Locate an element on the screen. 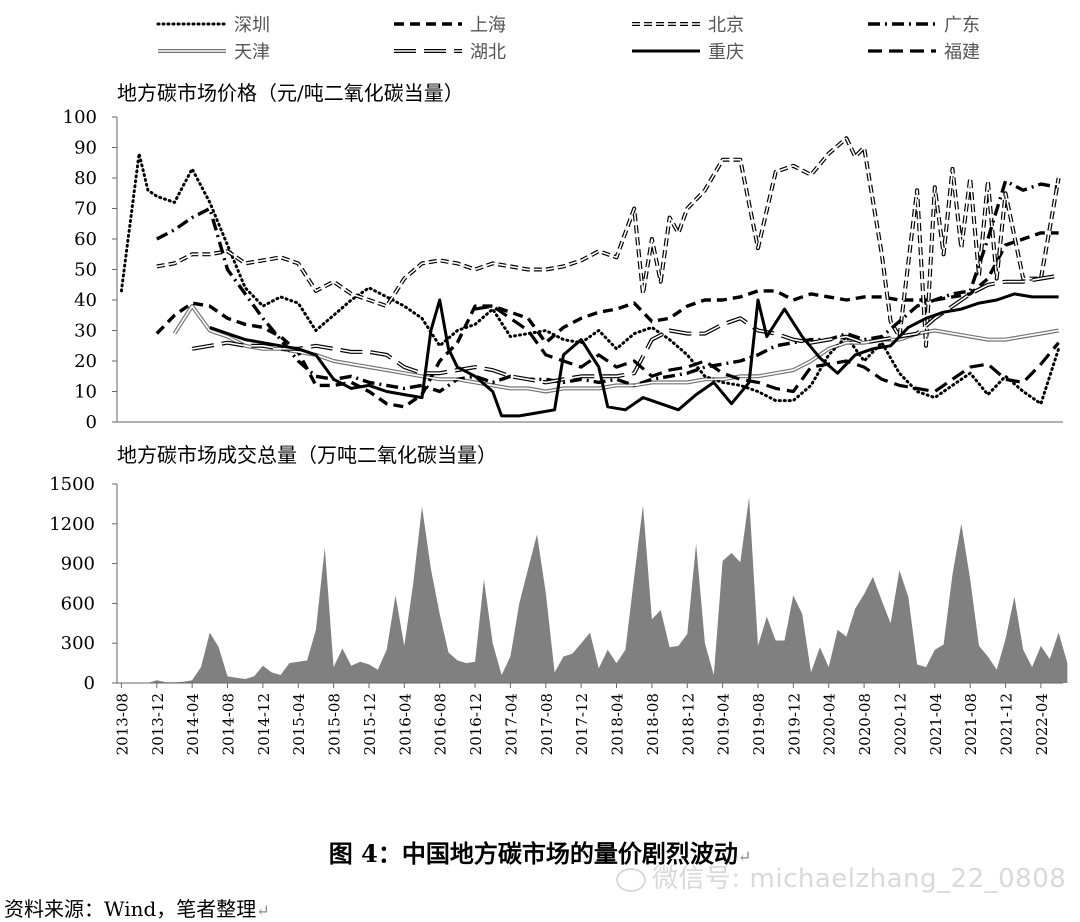  source-note: 资料来源：Wind，笔者整理↵ is located at coordinates (137, 907).